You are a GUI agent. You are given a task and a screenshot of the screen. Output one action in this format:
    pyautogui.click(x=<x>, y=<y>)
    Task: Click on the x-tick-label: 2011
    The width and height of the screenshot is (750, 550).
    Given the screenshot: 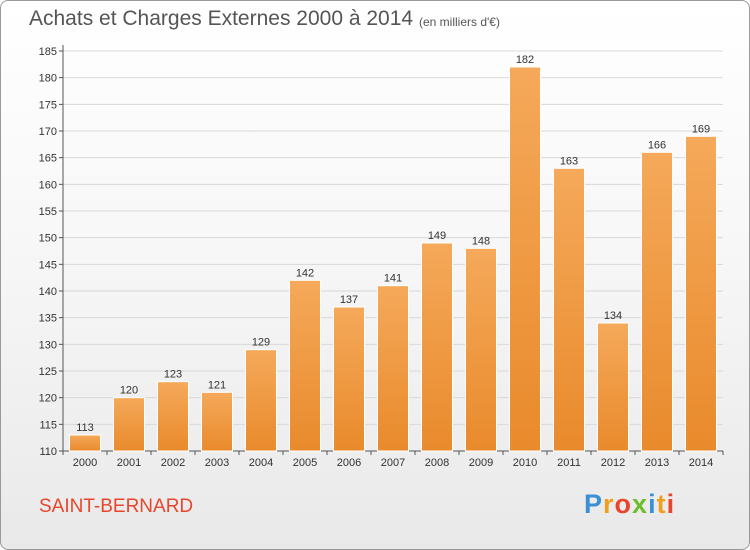 What is the action you would take?
    pyautogui.click(x=569, y=463)
    